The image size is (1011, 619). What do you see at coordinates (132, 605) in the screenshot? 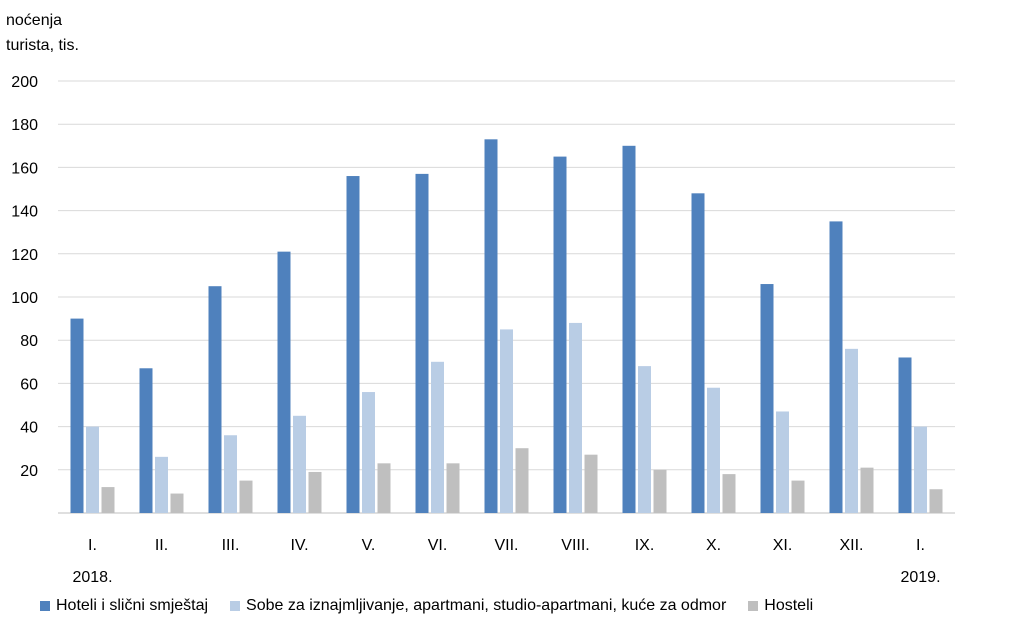
I see `legend-label: Hoteli i slični smještaj` at bounding box center [132, 605].